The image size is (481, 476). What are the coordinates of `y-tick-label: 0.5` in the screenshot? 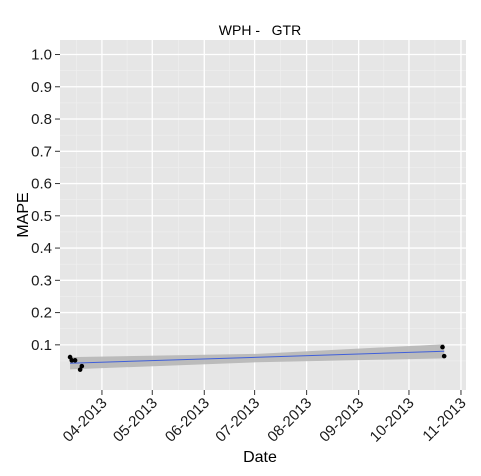 It's located at (41, 216).